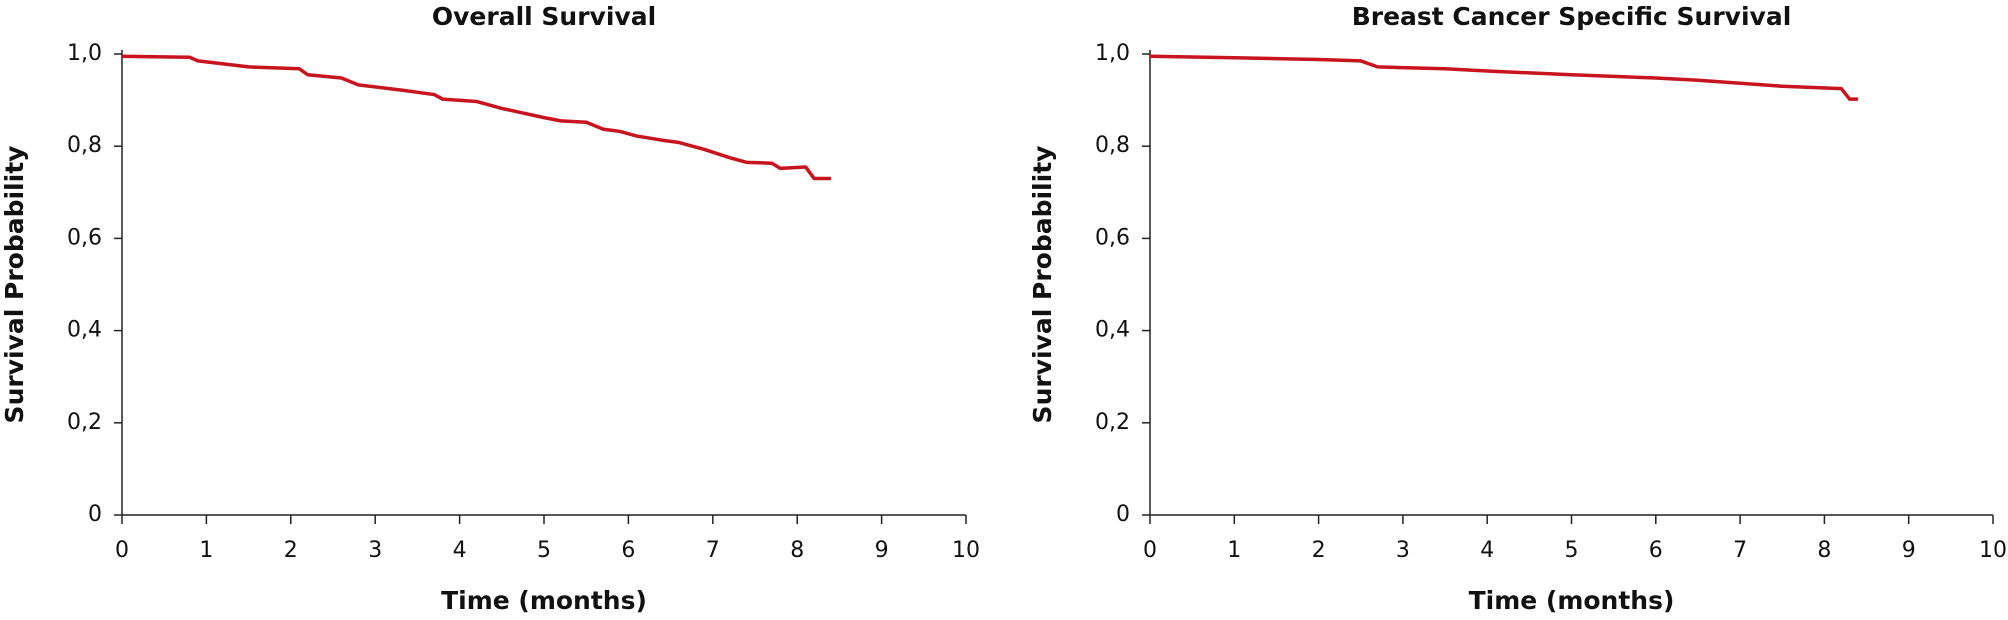 Image resolution: width=2008 pixels, height=620 pixels. I want to click on chart-title: Breast Cancer Specific Survival, so click(1572, 16).